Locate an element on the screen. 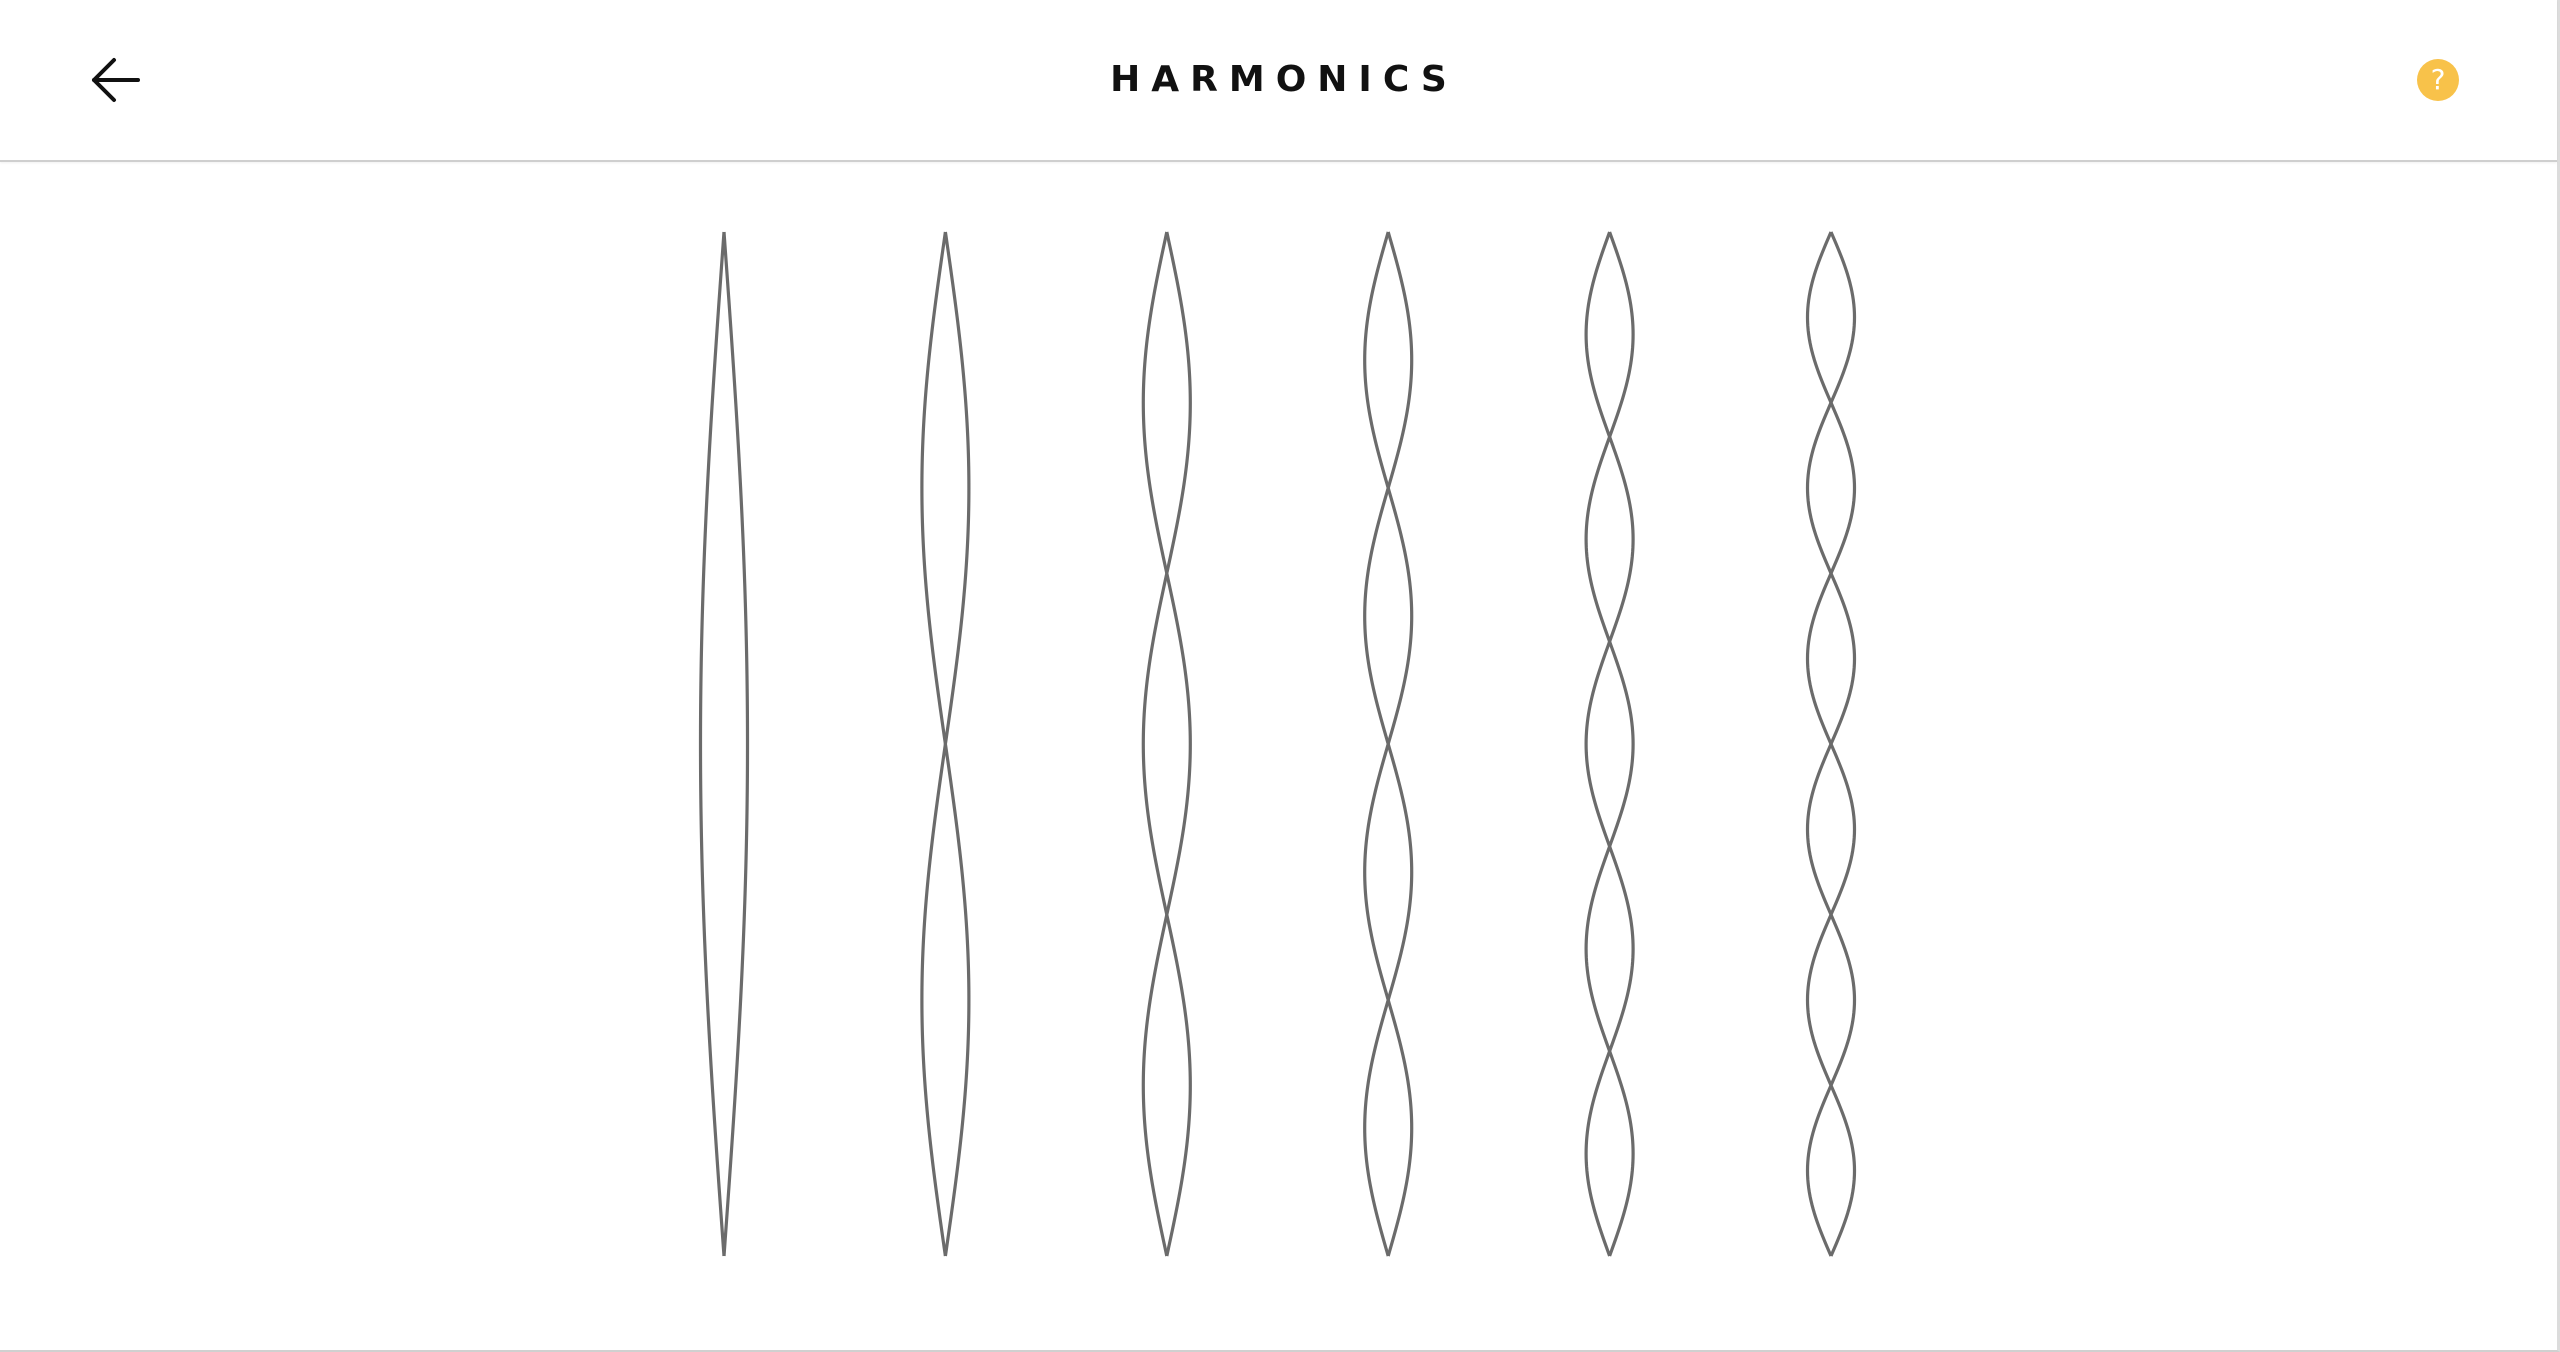 The height and width of the screenshot is (1352, 2560). question-mark-icon: ? is located at coordinates (2438, 79).